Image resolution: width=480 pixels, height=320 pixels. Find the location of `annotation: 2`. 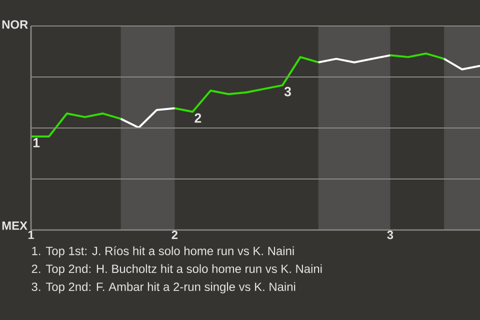

annotation: 2 is located at coordinates (198, 118).